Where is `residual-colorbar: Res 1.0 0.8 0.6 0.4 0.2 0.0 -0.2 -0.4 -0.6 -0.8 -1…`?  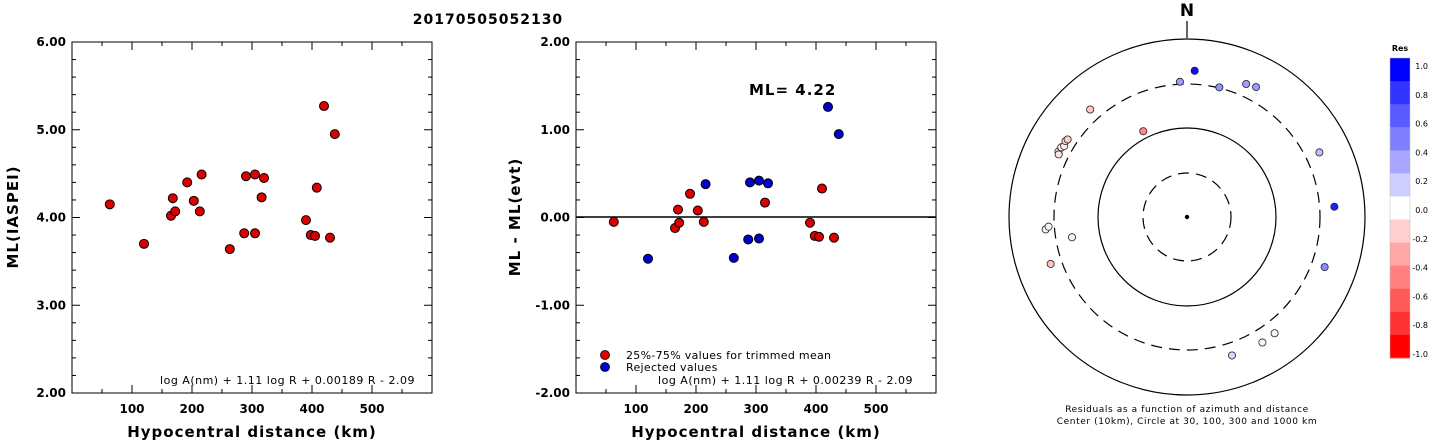 residual-colorbar: Res 1.0 0.8 0.6 0.4 0.2 0.0 -0.2 -0.4 -0.6 -0.8 -1… is located at coordinates (1408, 201).